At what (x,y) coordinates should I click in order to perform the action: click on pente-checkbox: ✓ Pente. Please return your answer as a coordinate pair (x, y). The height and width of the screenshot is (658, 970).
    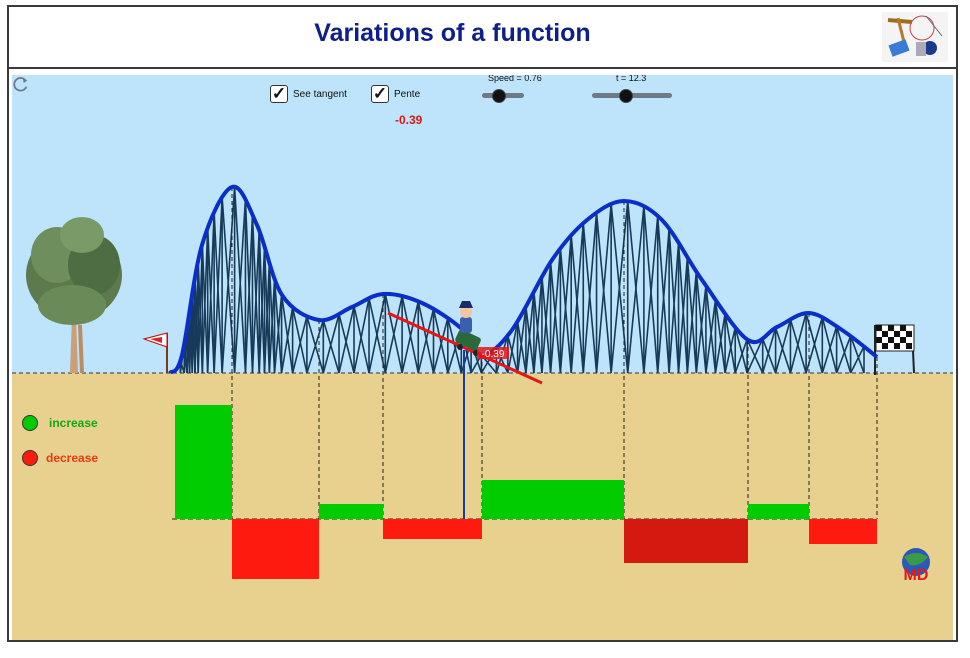
    Looking at the image, I should click on (395, 94).